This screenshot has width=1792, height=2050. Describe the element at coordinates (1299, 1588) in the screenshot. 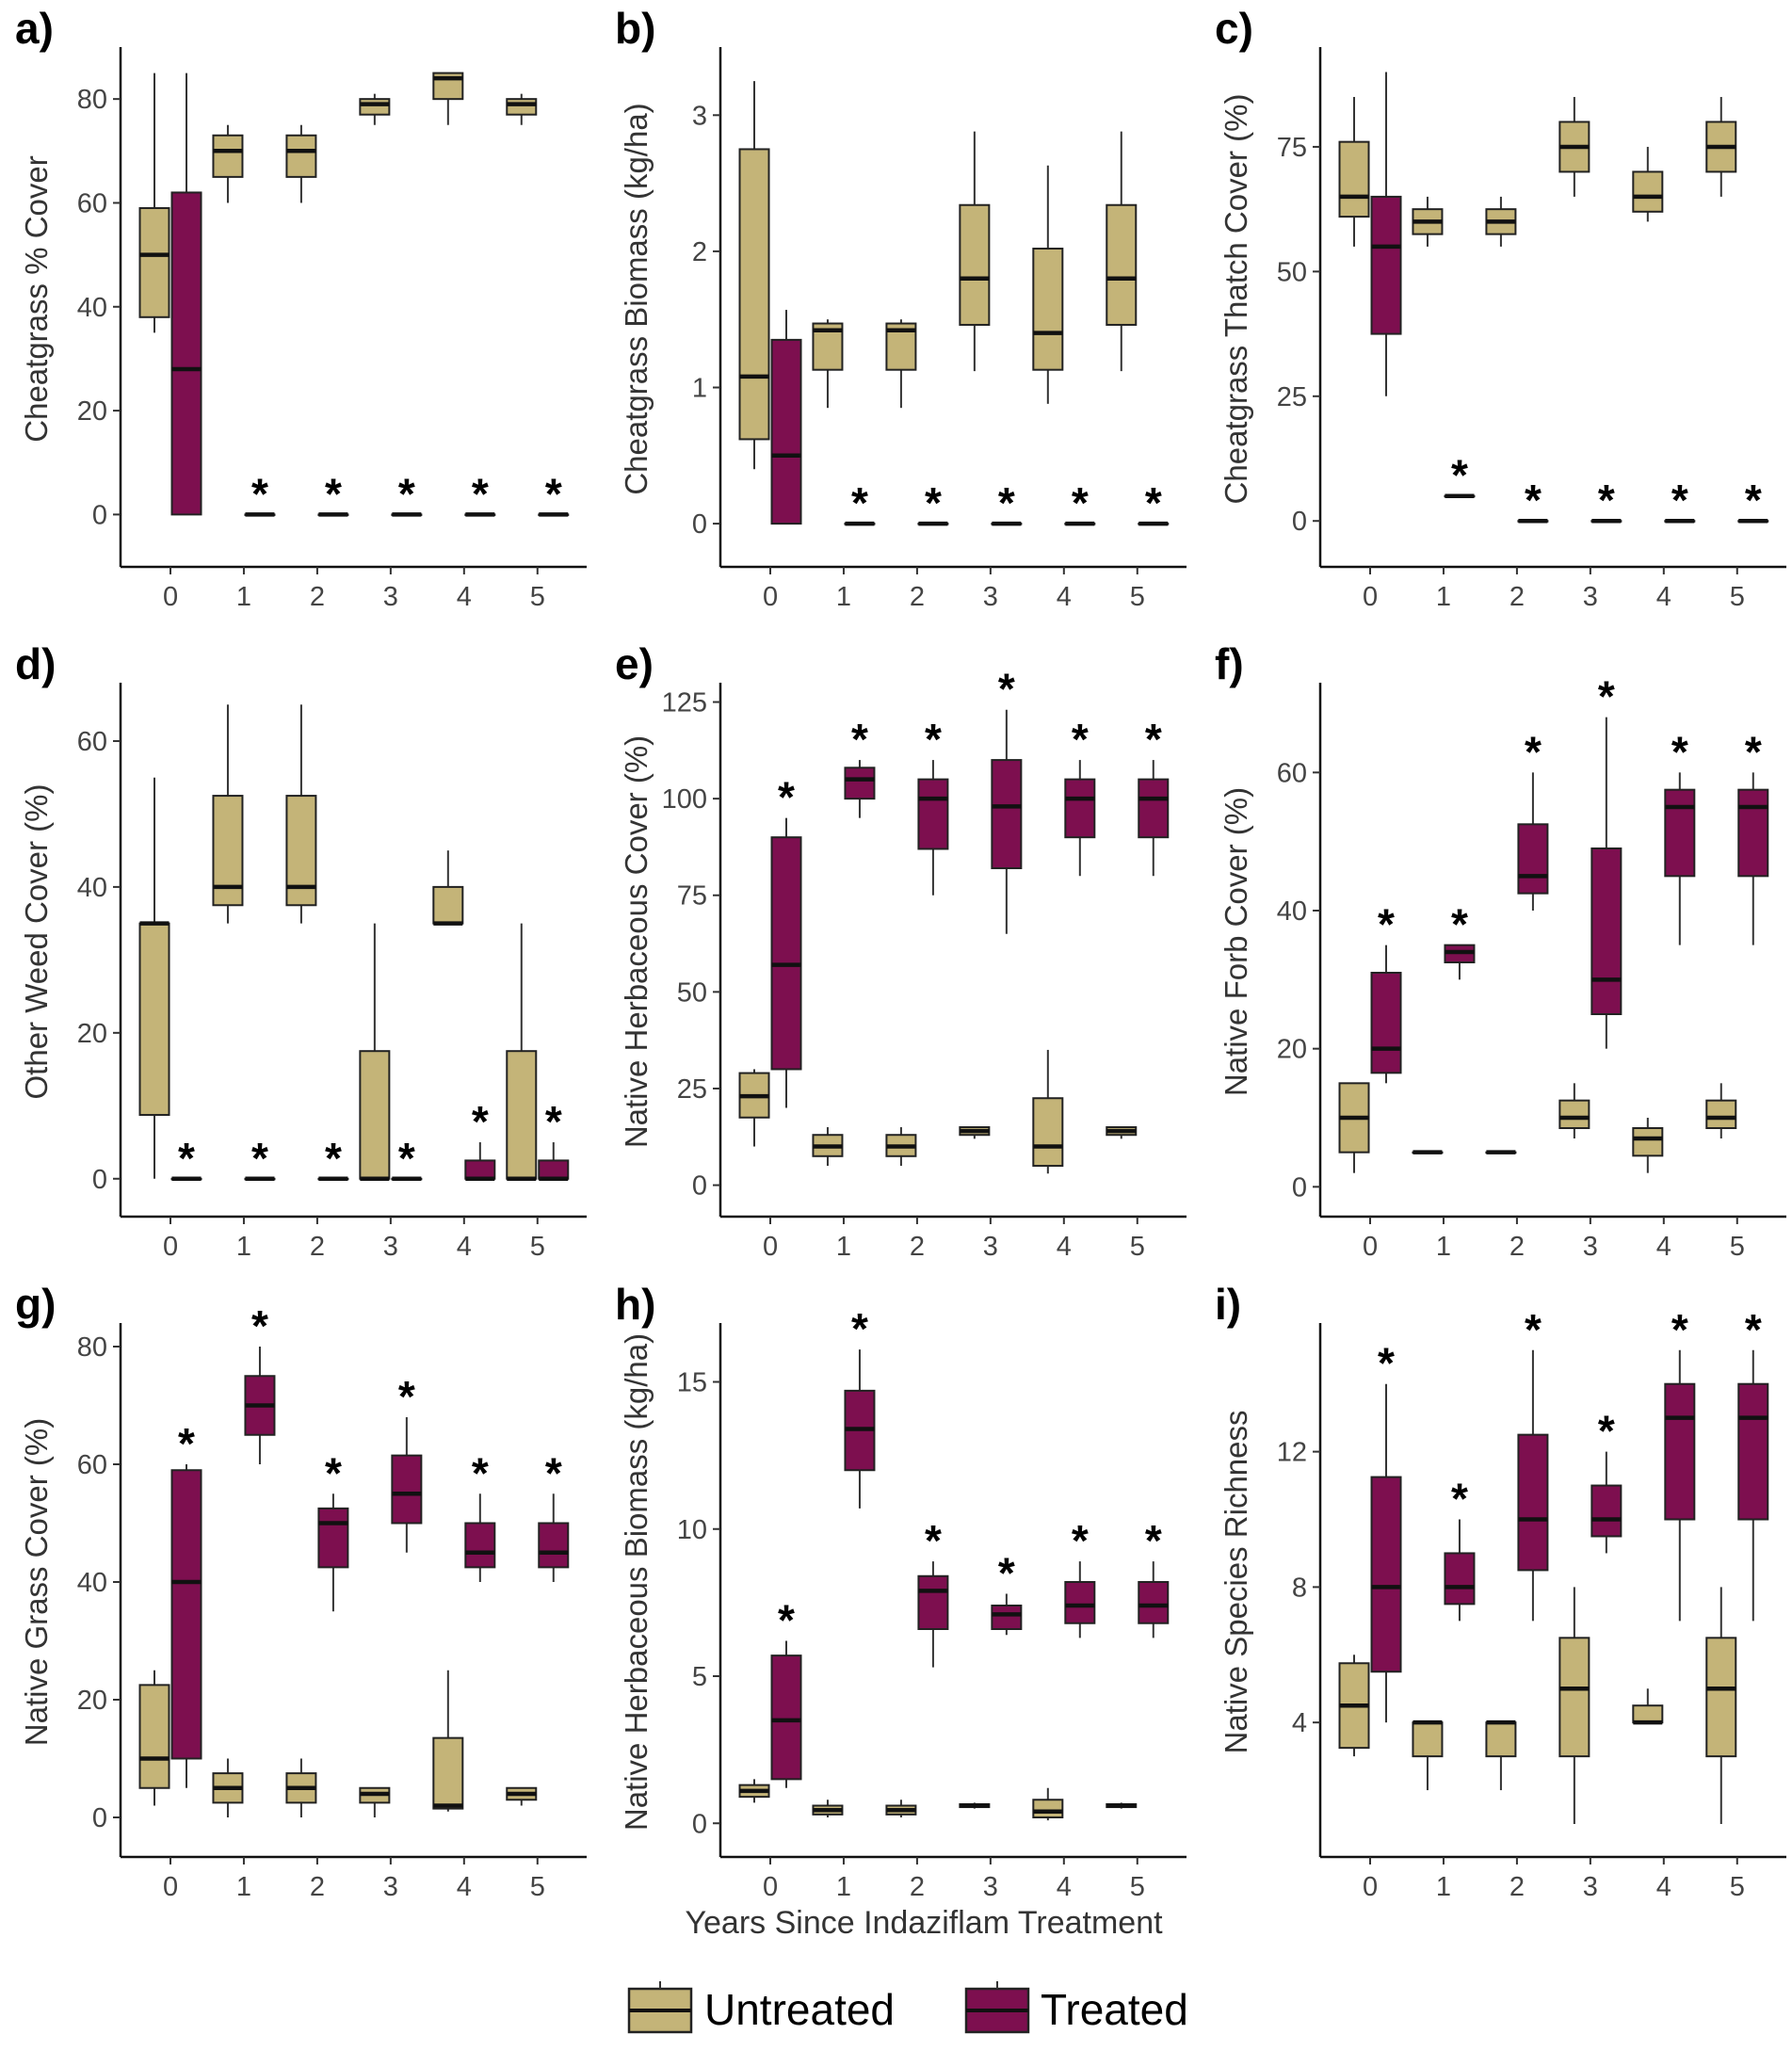

I see `y-tick-label: 8` at that location.